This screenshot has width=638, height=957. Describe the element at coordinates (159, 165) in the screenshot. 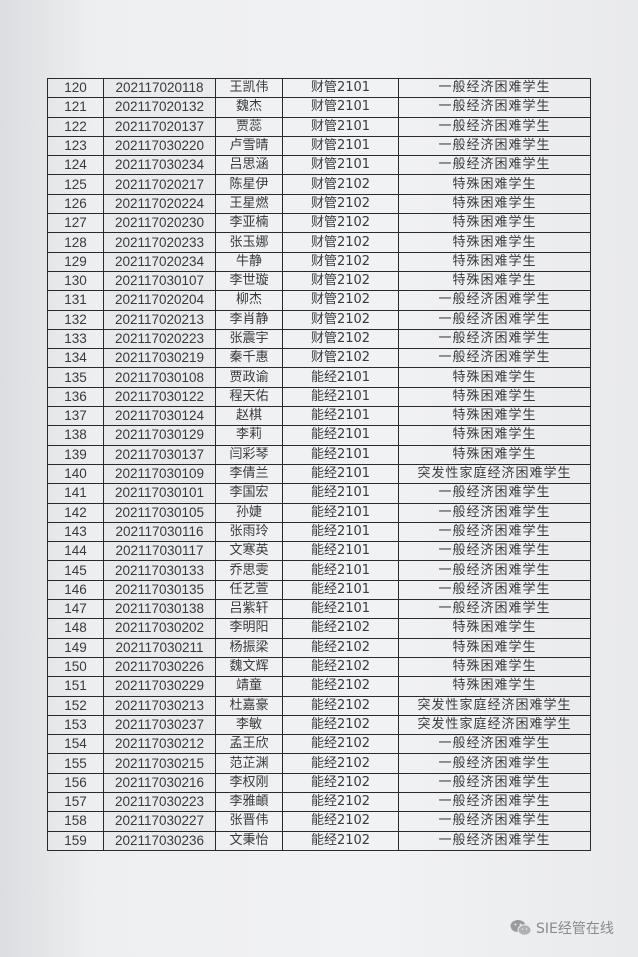

I see `student-id: 202117030234` at that location.